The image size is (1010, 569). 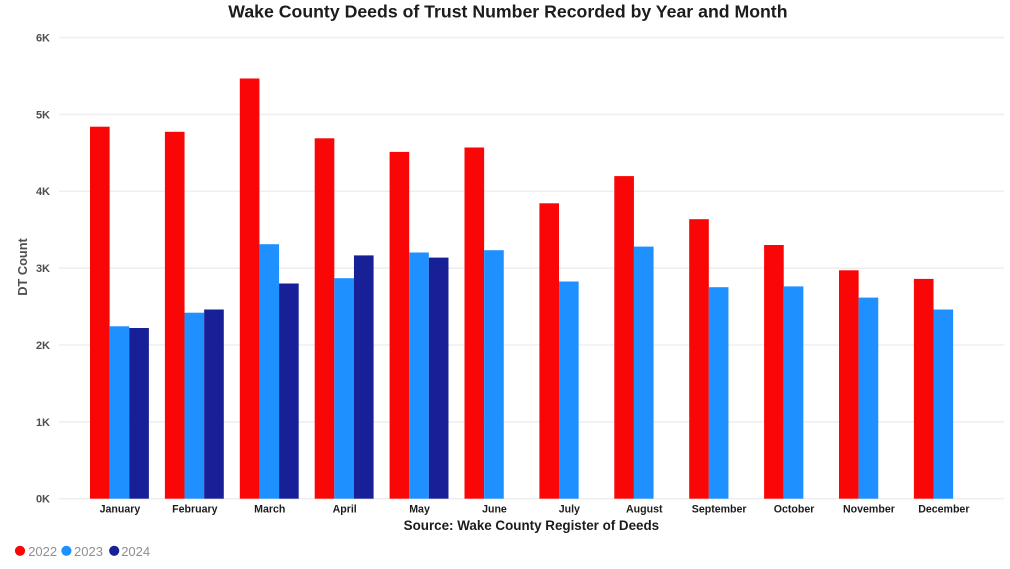 I want to click on svg-text: July, so click(x=569, y=510).